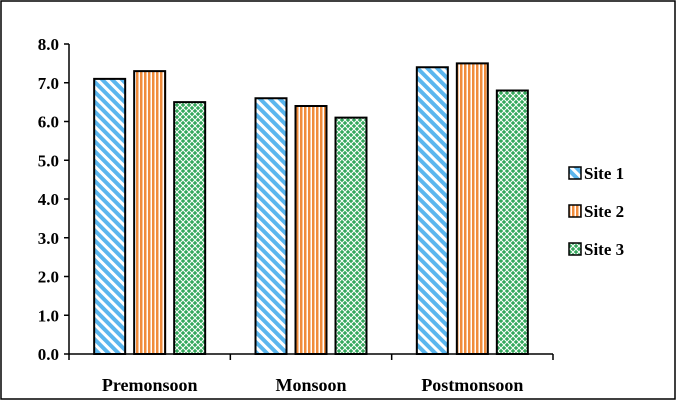  What do you see at coordinates (48, 238) in the screenshot?
I see `y-tick-label: 3.0` at bounding box center [48, 238].